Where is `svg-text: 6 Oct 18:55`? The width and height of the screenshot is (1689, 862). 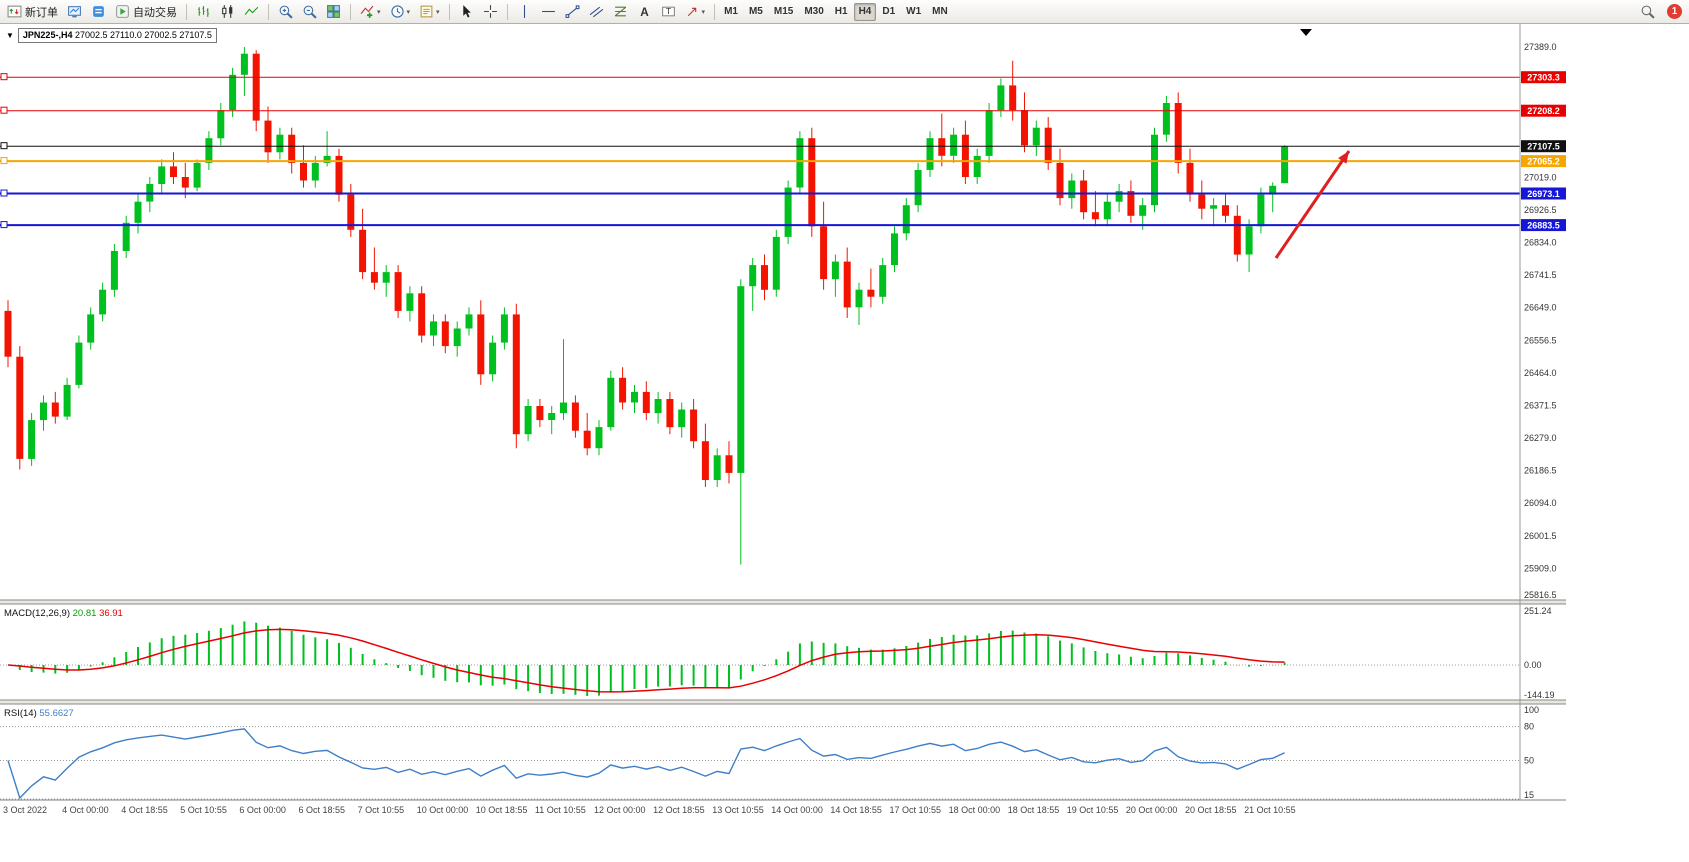 svg-text: 6 Oct 18:55 is located at coordinates (322, 810).